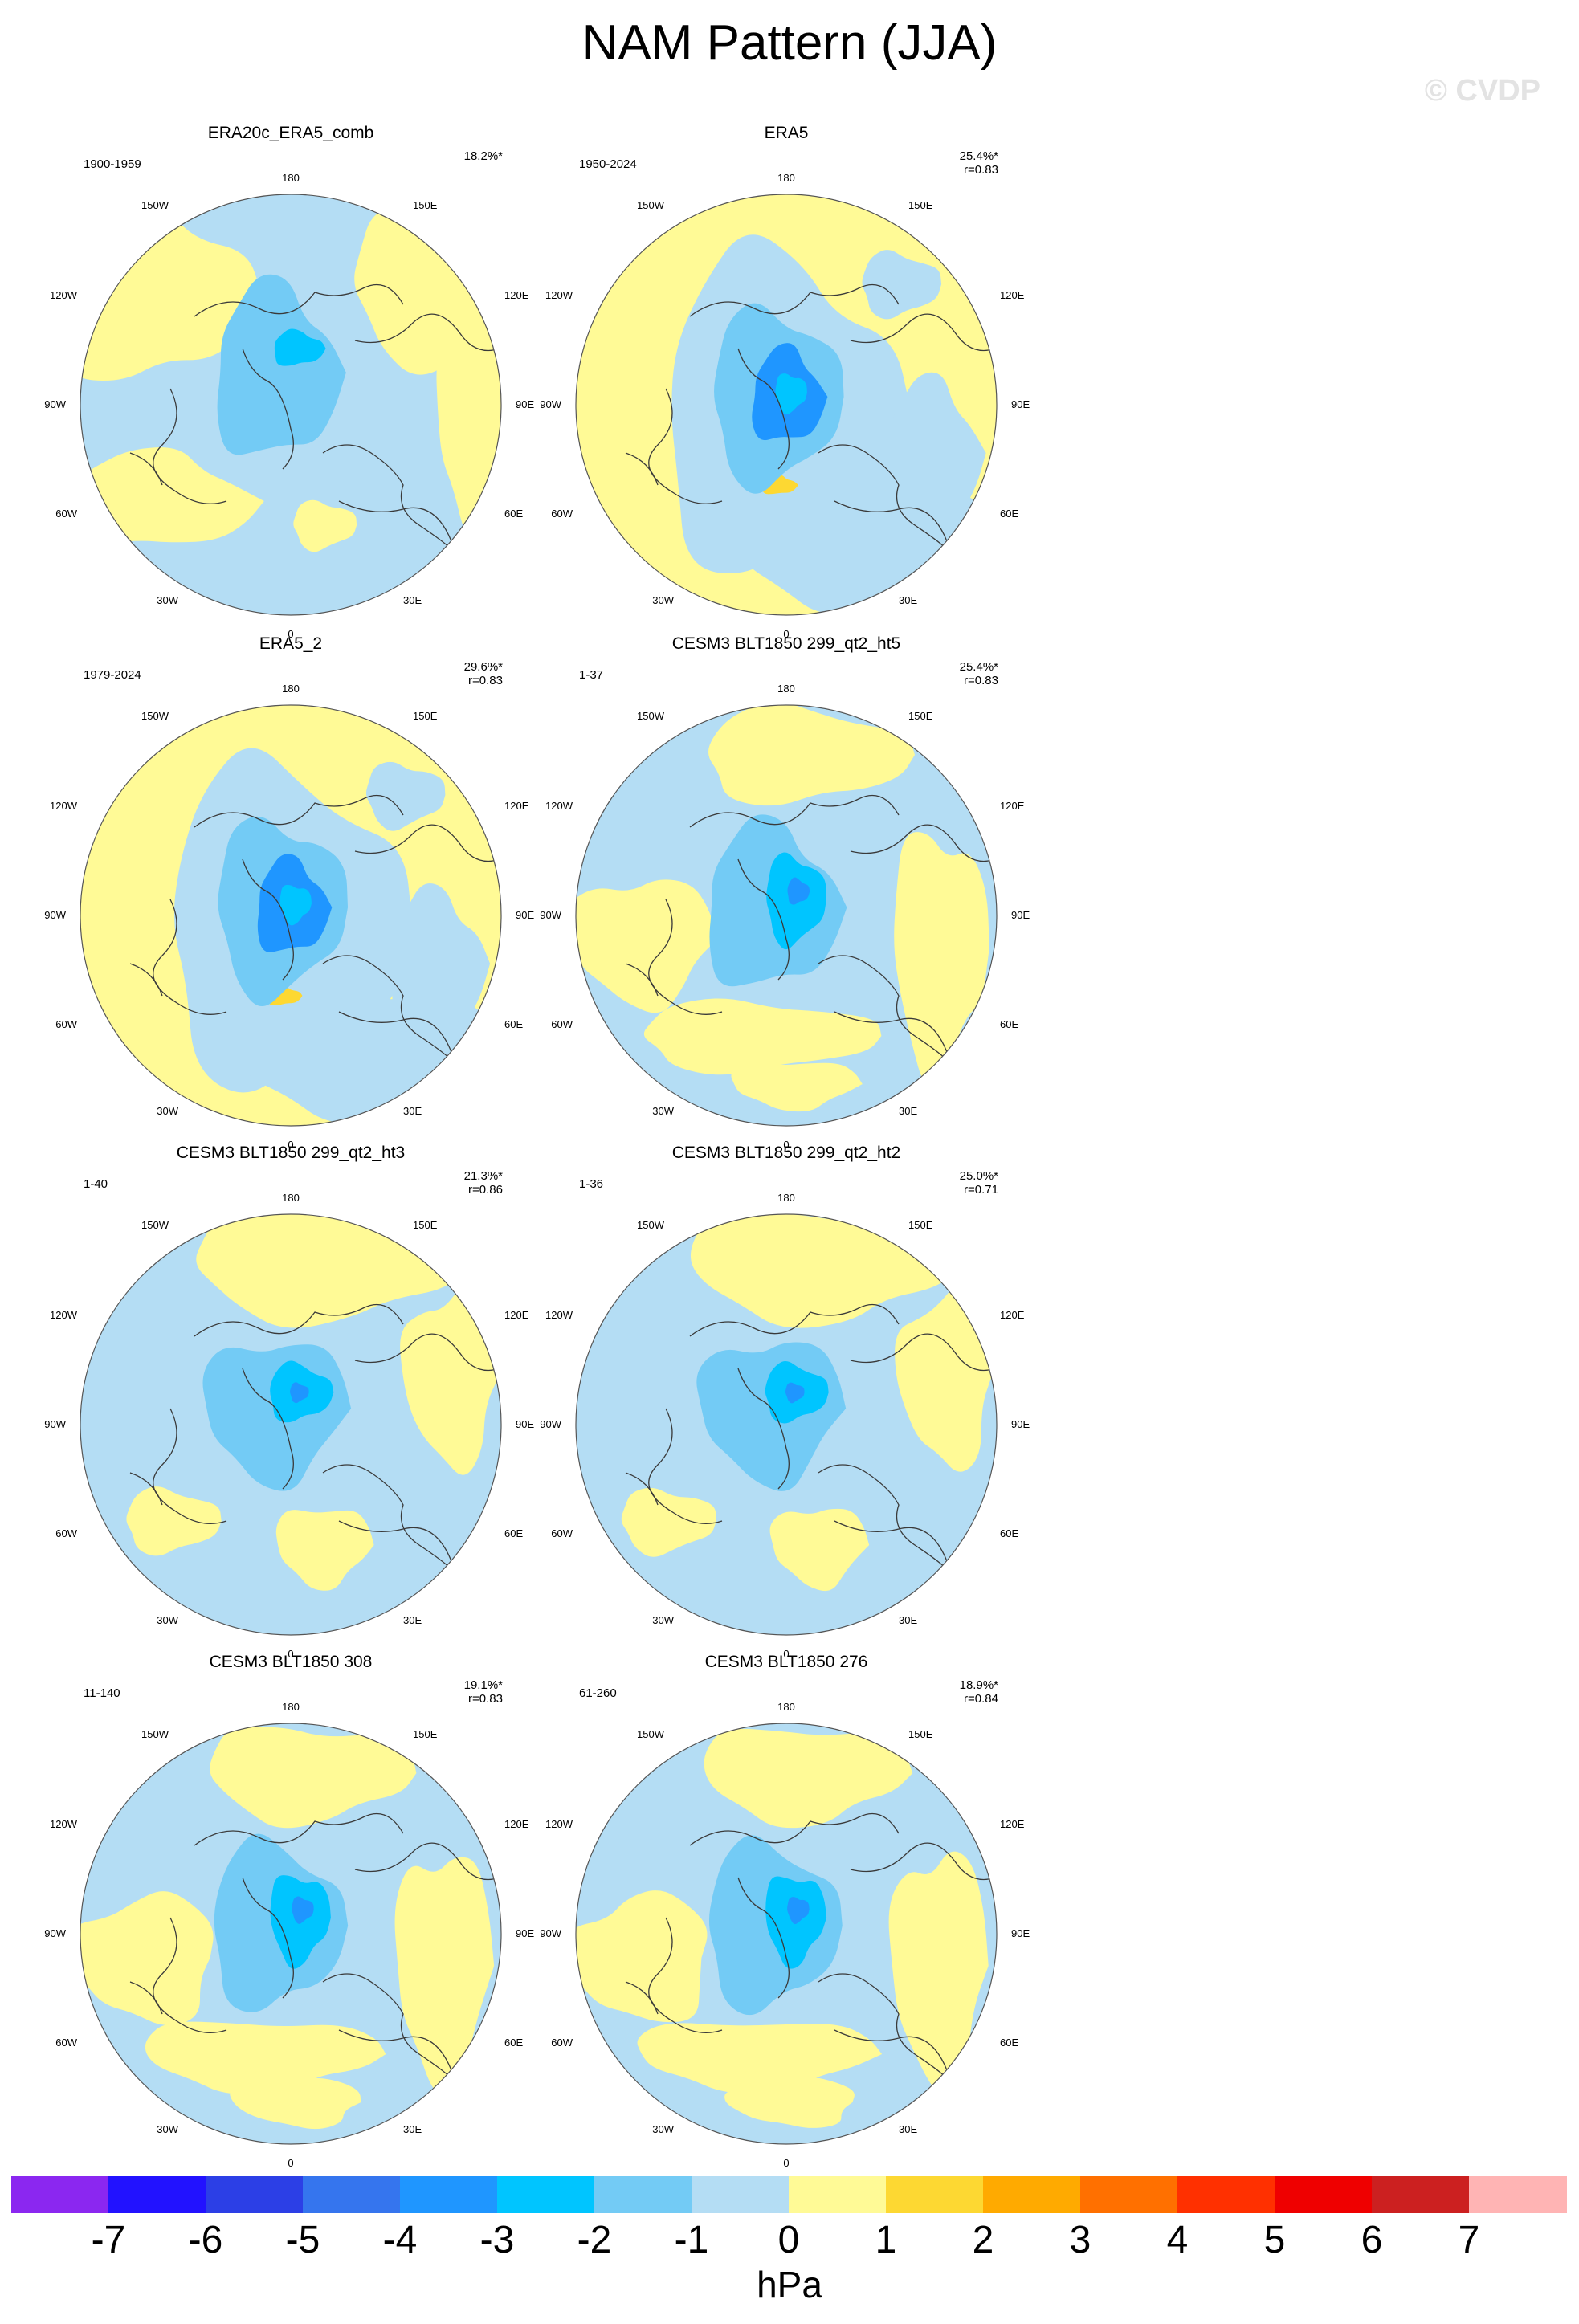 The width and height of the screenshot is (1579, 2324). I want to click on variance-percent: 29.6%*, so click(483, 667).